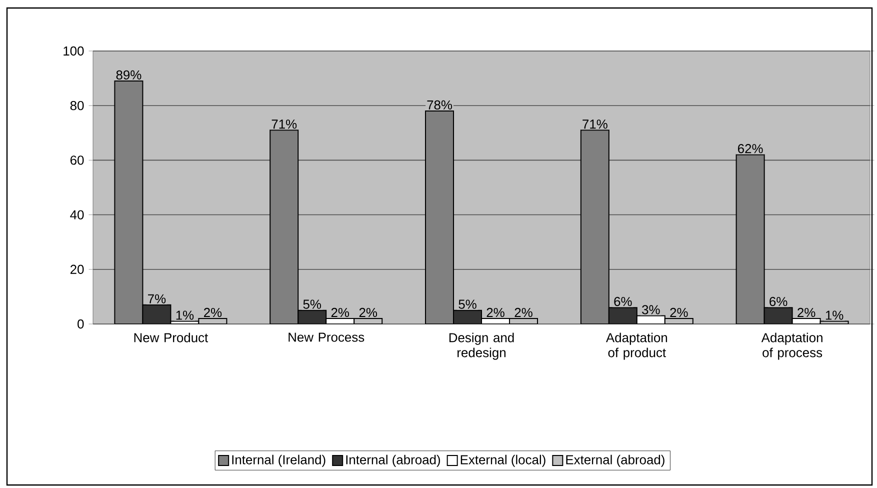 The image size is (877, 488). What do you see at coordinates (615, 460) in the screenshot?
I see `legend-label: External (abroad)` at bounding box center [615, 460].